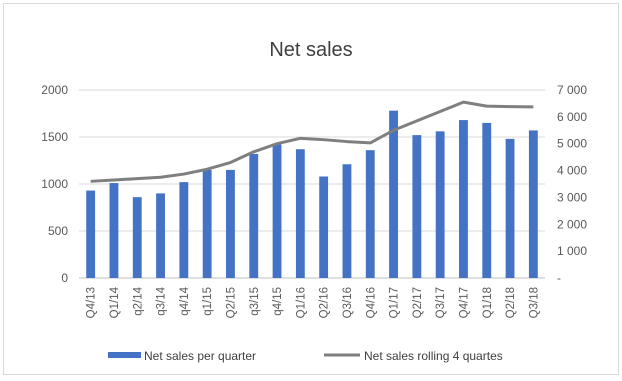 The image size is (622, 381). Describe the element at coordinates (162, 300) in the screenshot. I see `x-tick-label: q3/14` at that location.